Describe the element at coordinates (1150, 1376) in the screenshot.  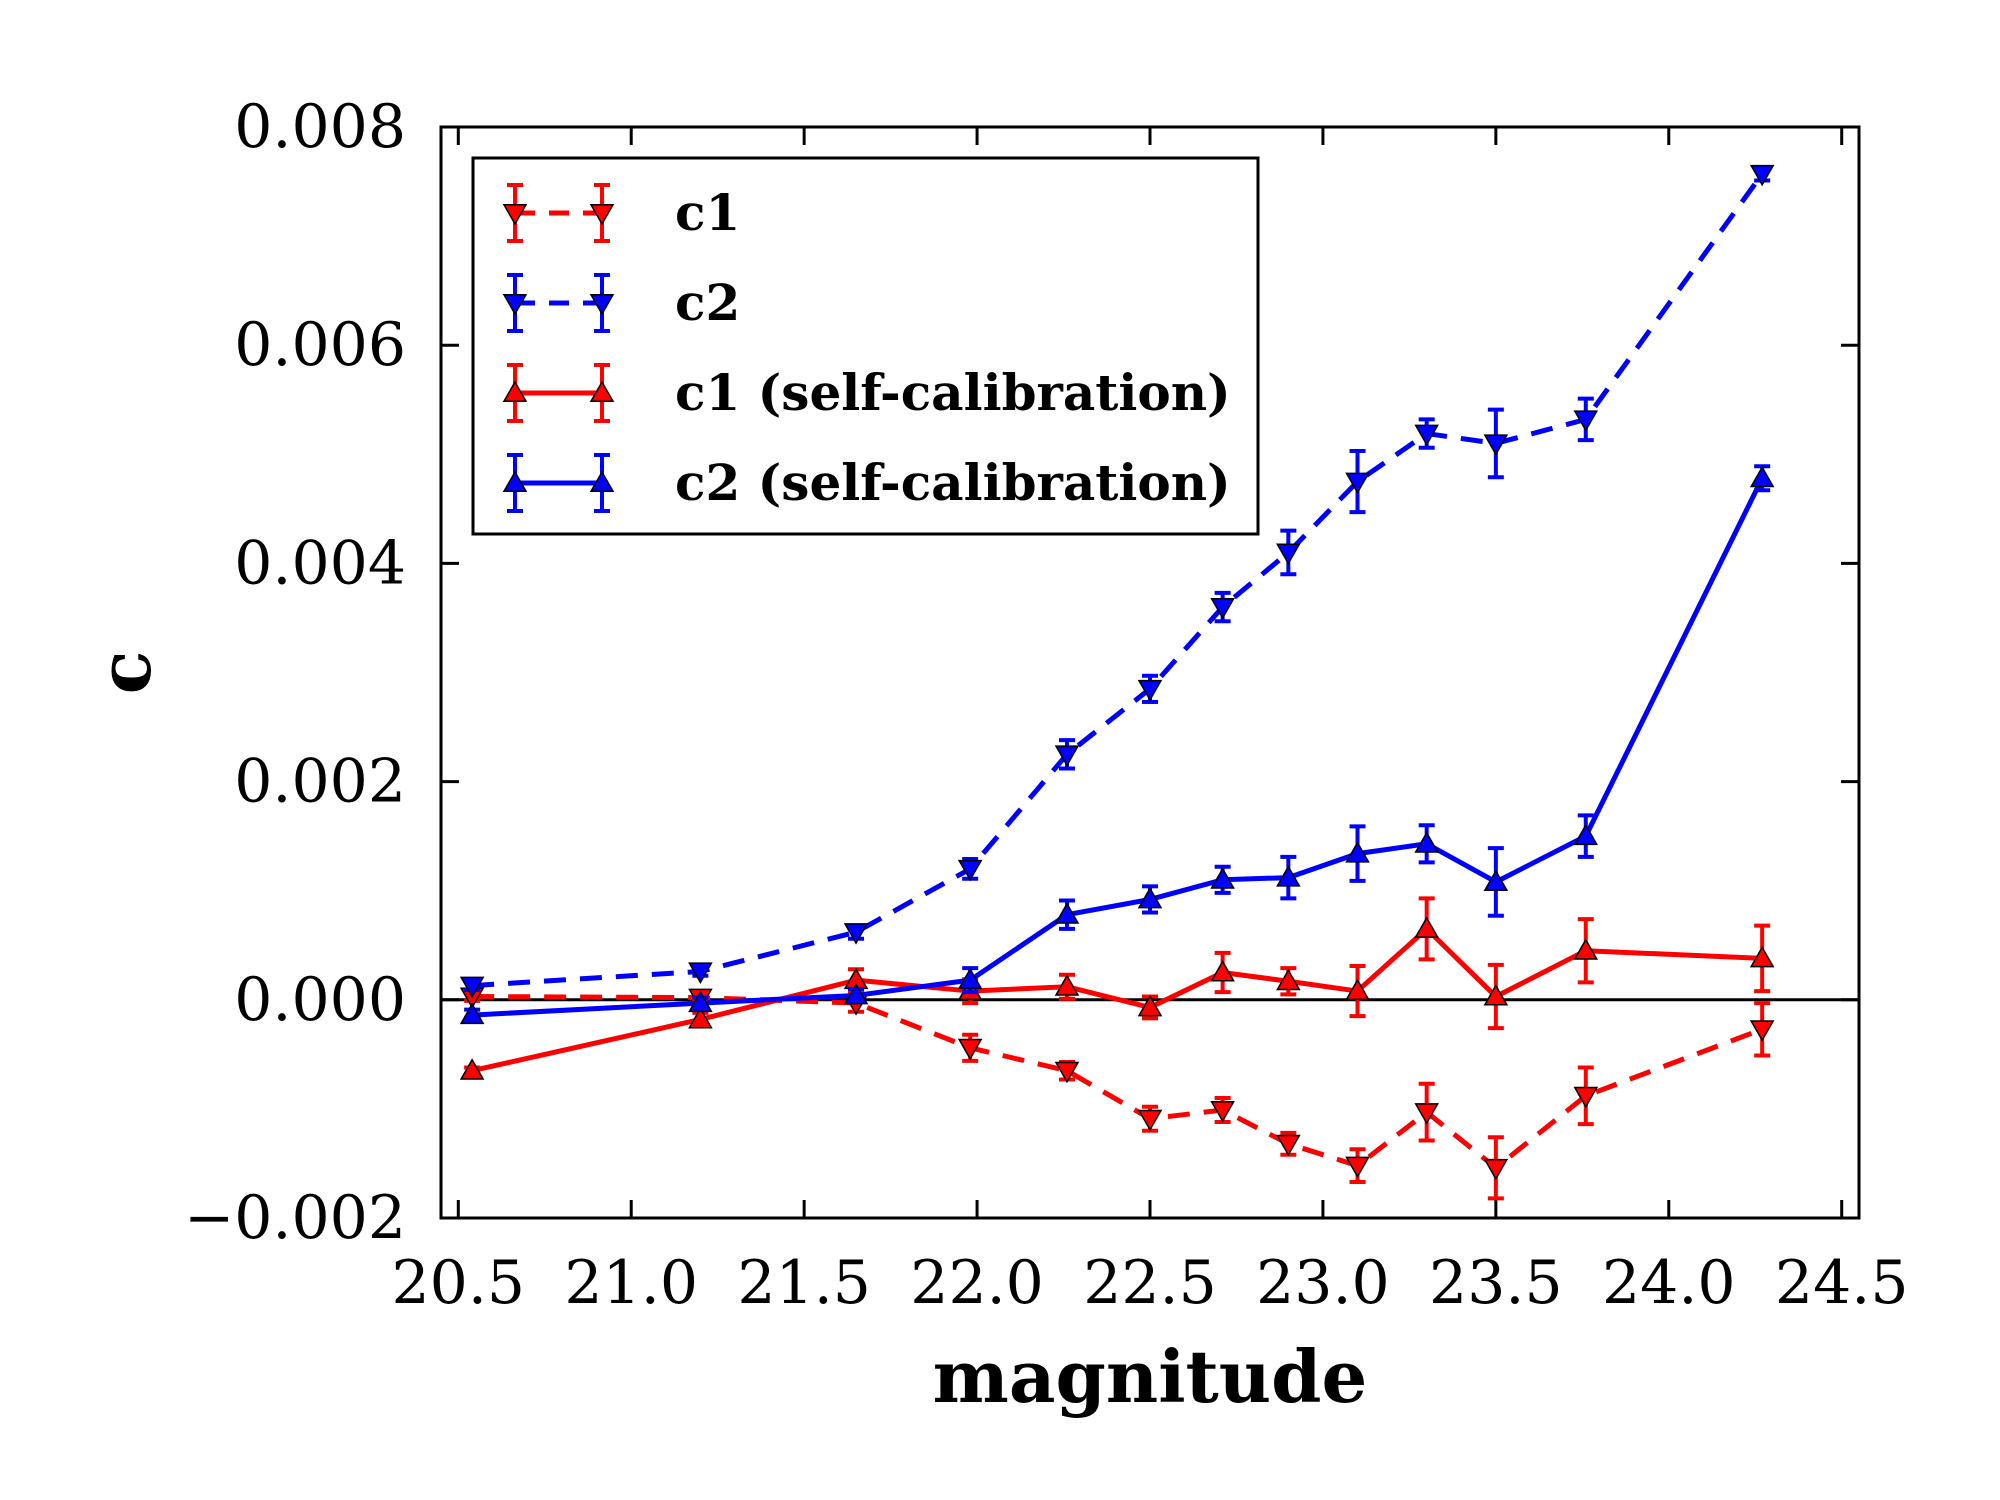
I see `x-axis-title: magnitude` at that location.